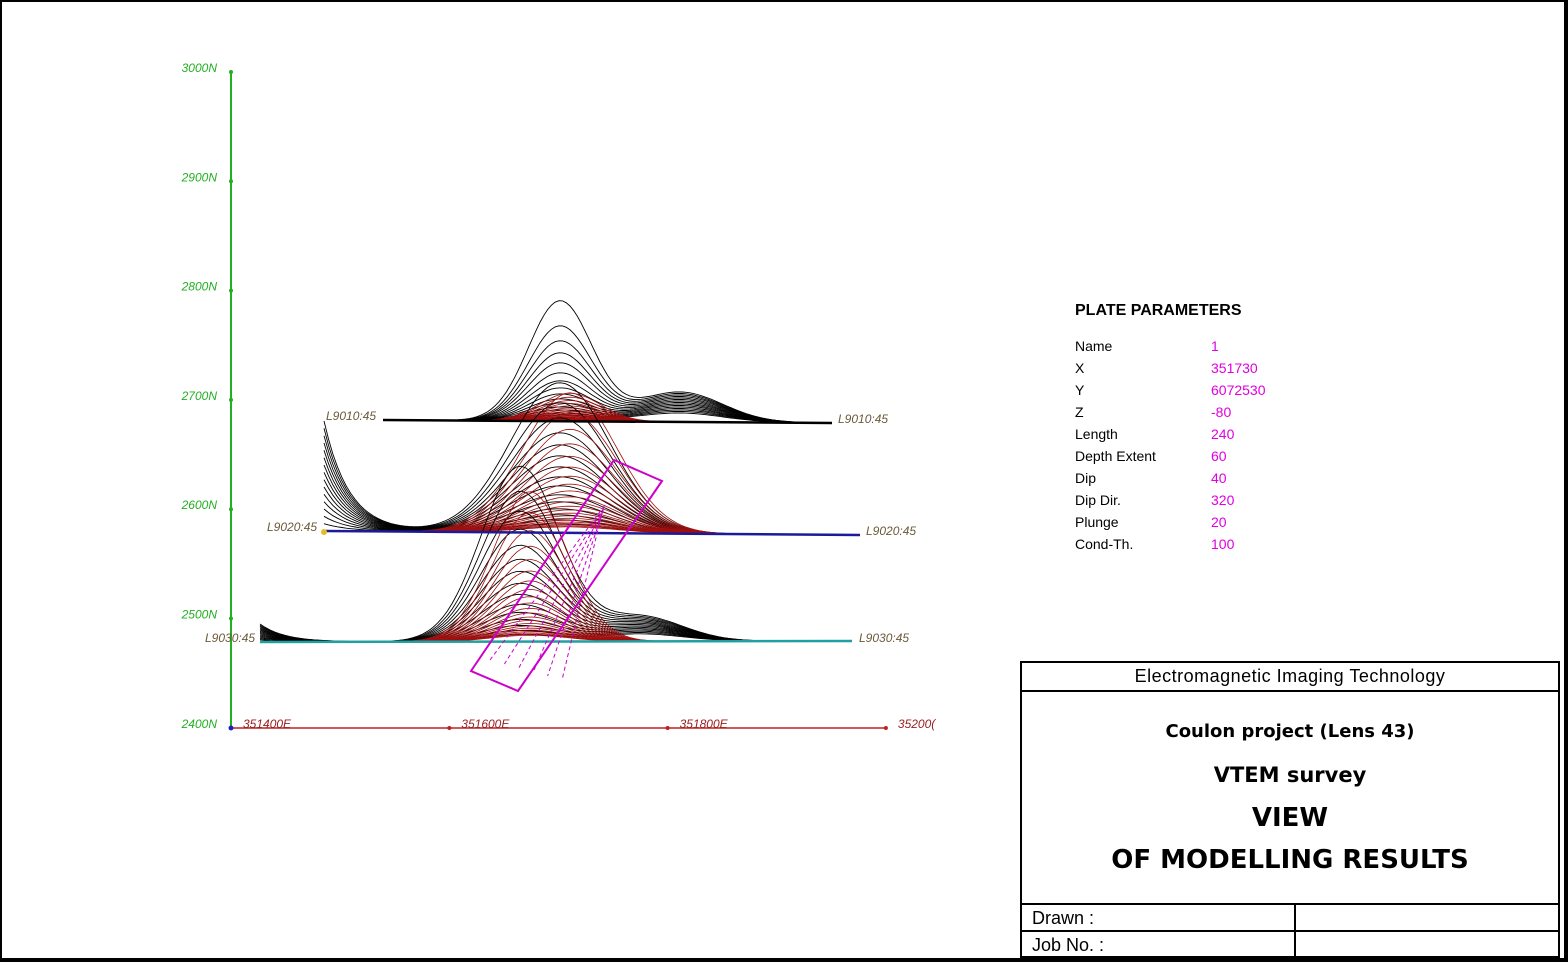 This screenshot has height=962, width=1568. Describe the element at coordinates (200, 68) in the screenshot. I see `y-tick-label: 3000N` at that location.